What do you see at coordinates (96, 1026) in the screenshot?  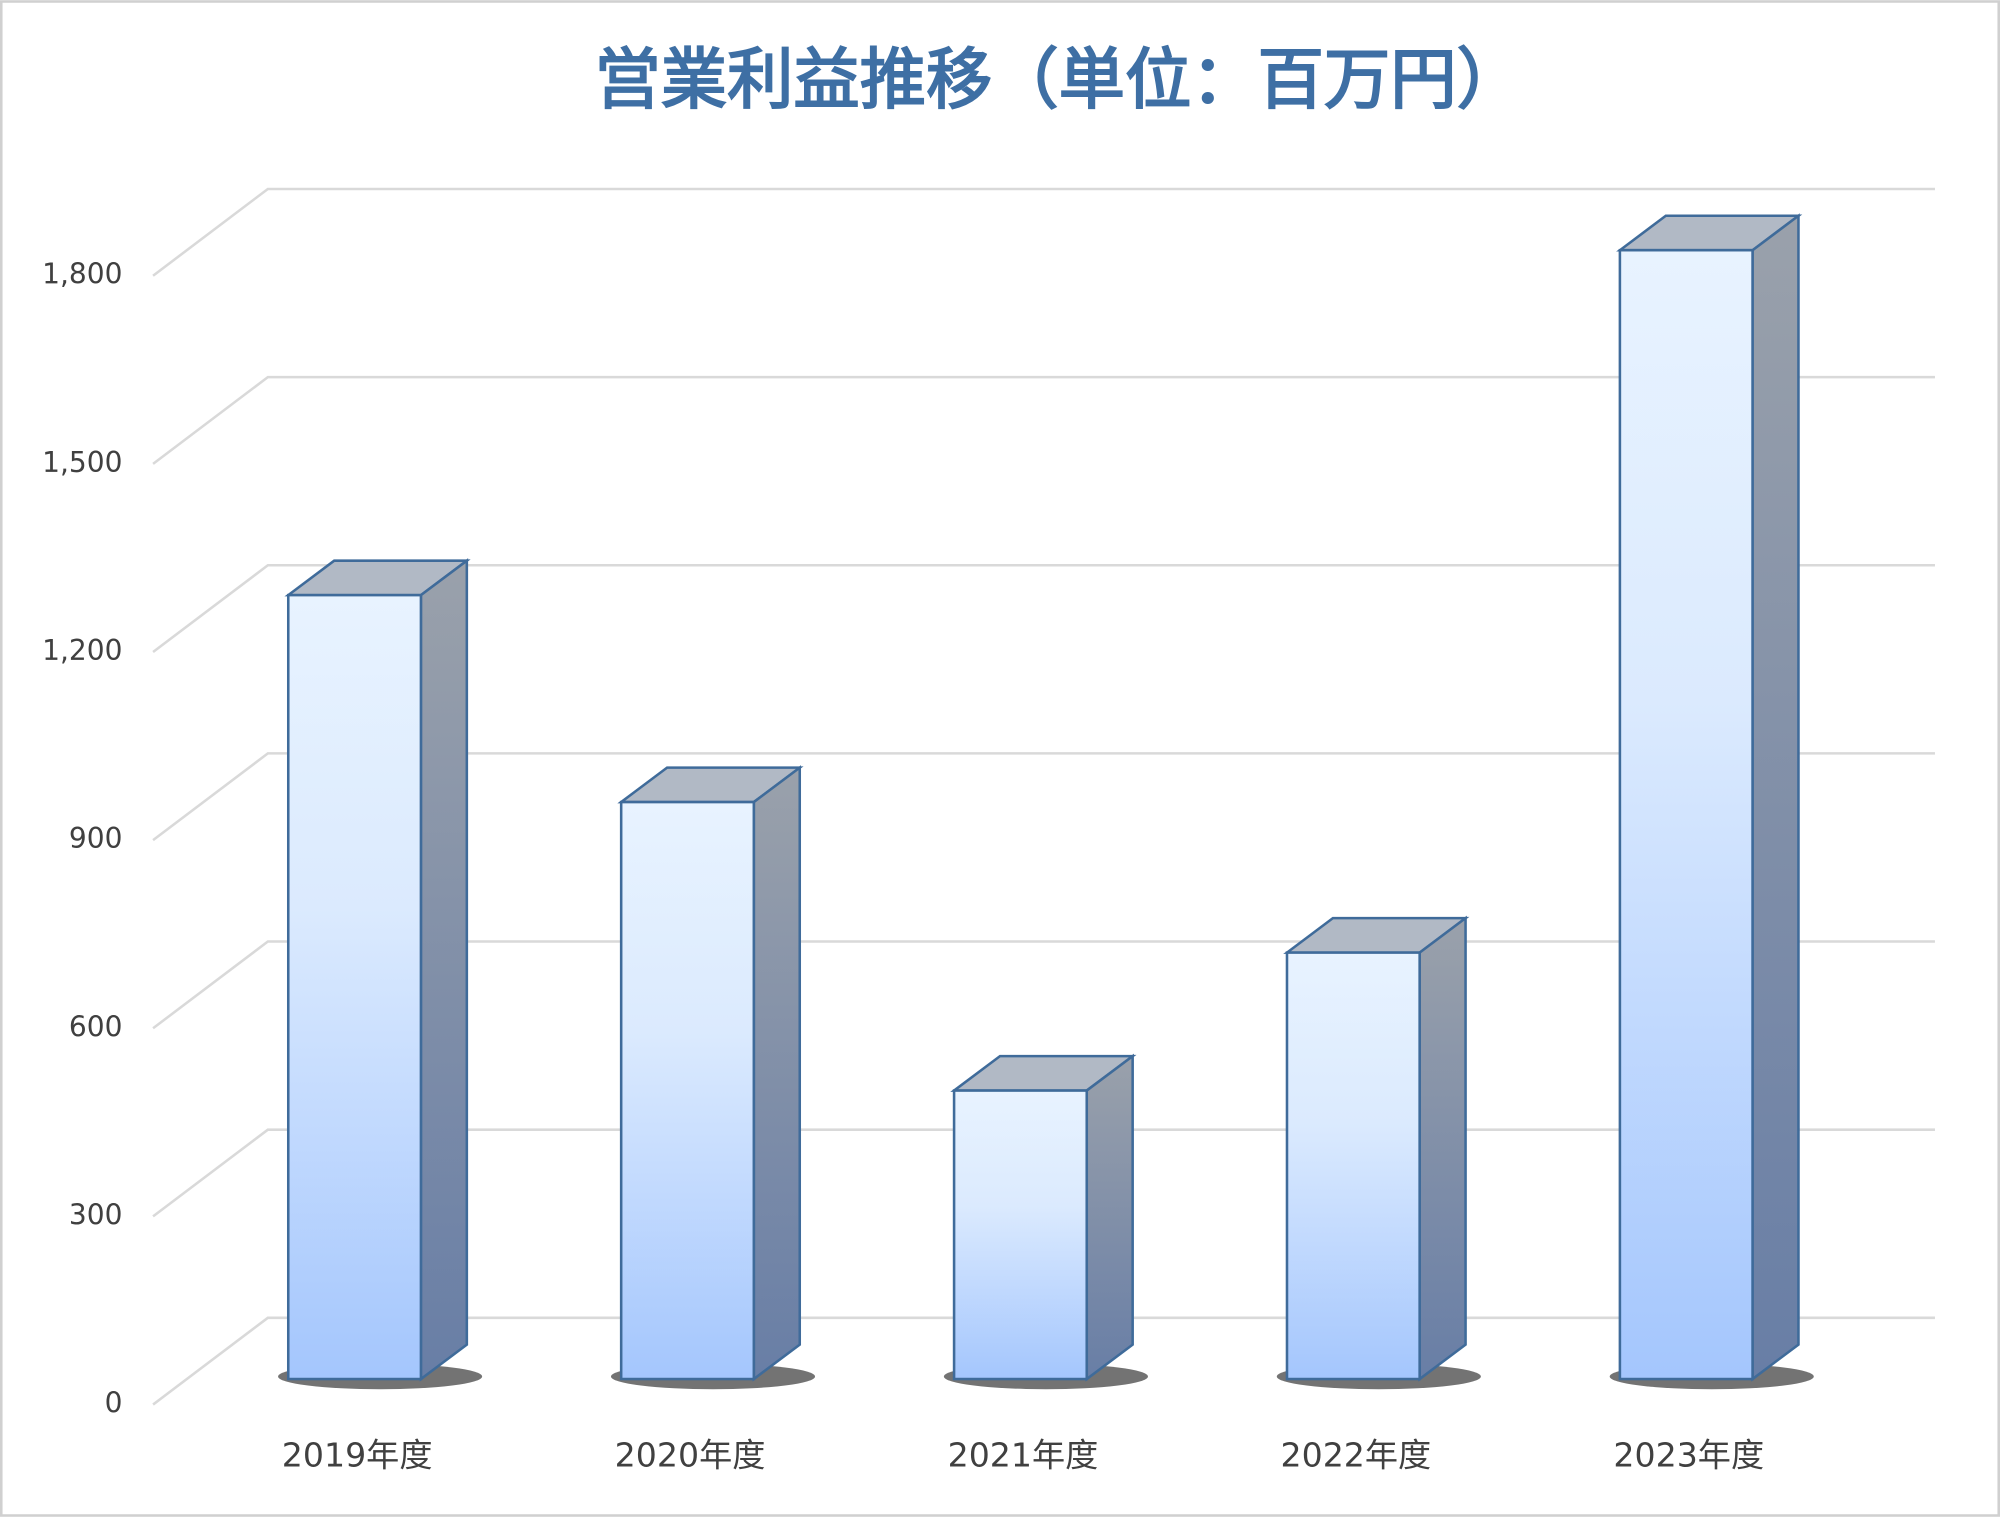 I see `y-tick-label: 600` at bounding box center [96, 1026].